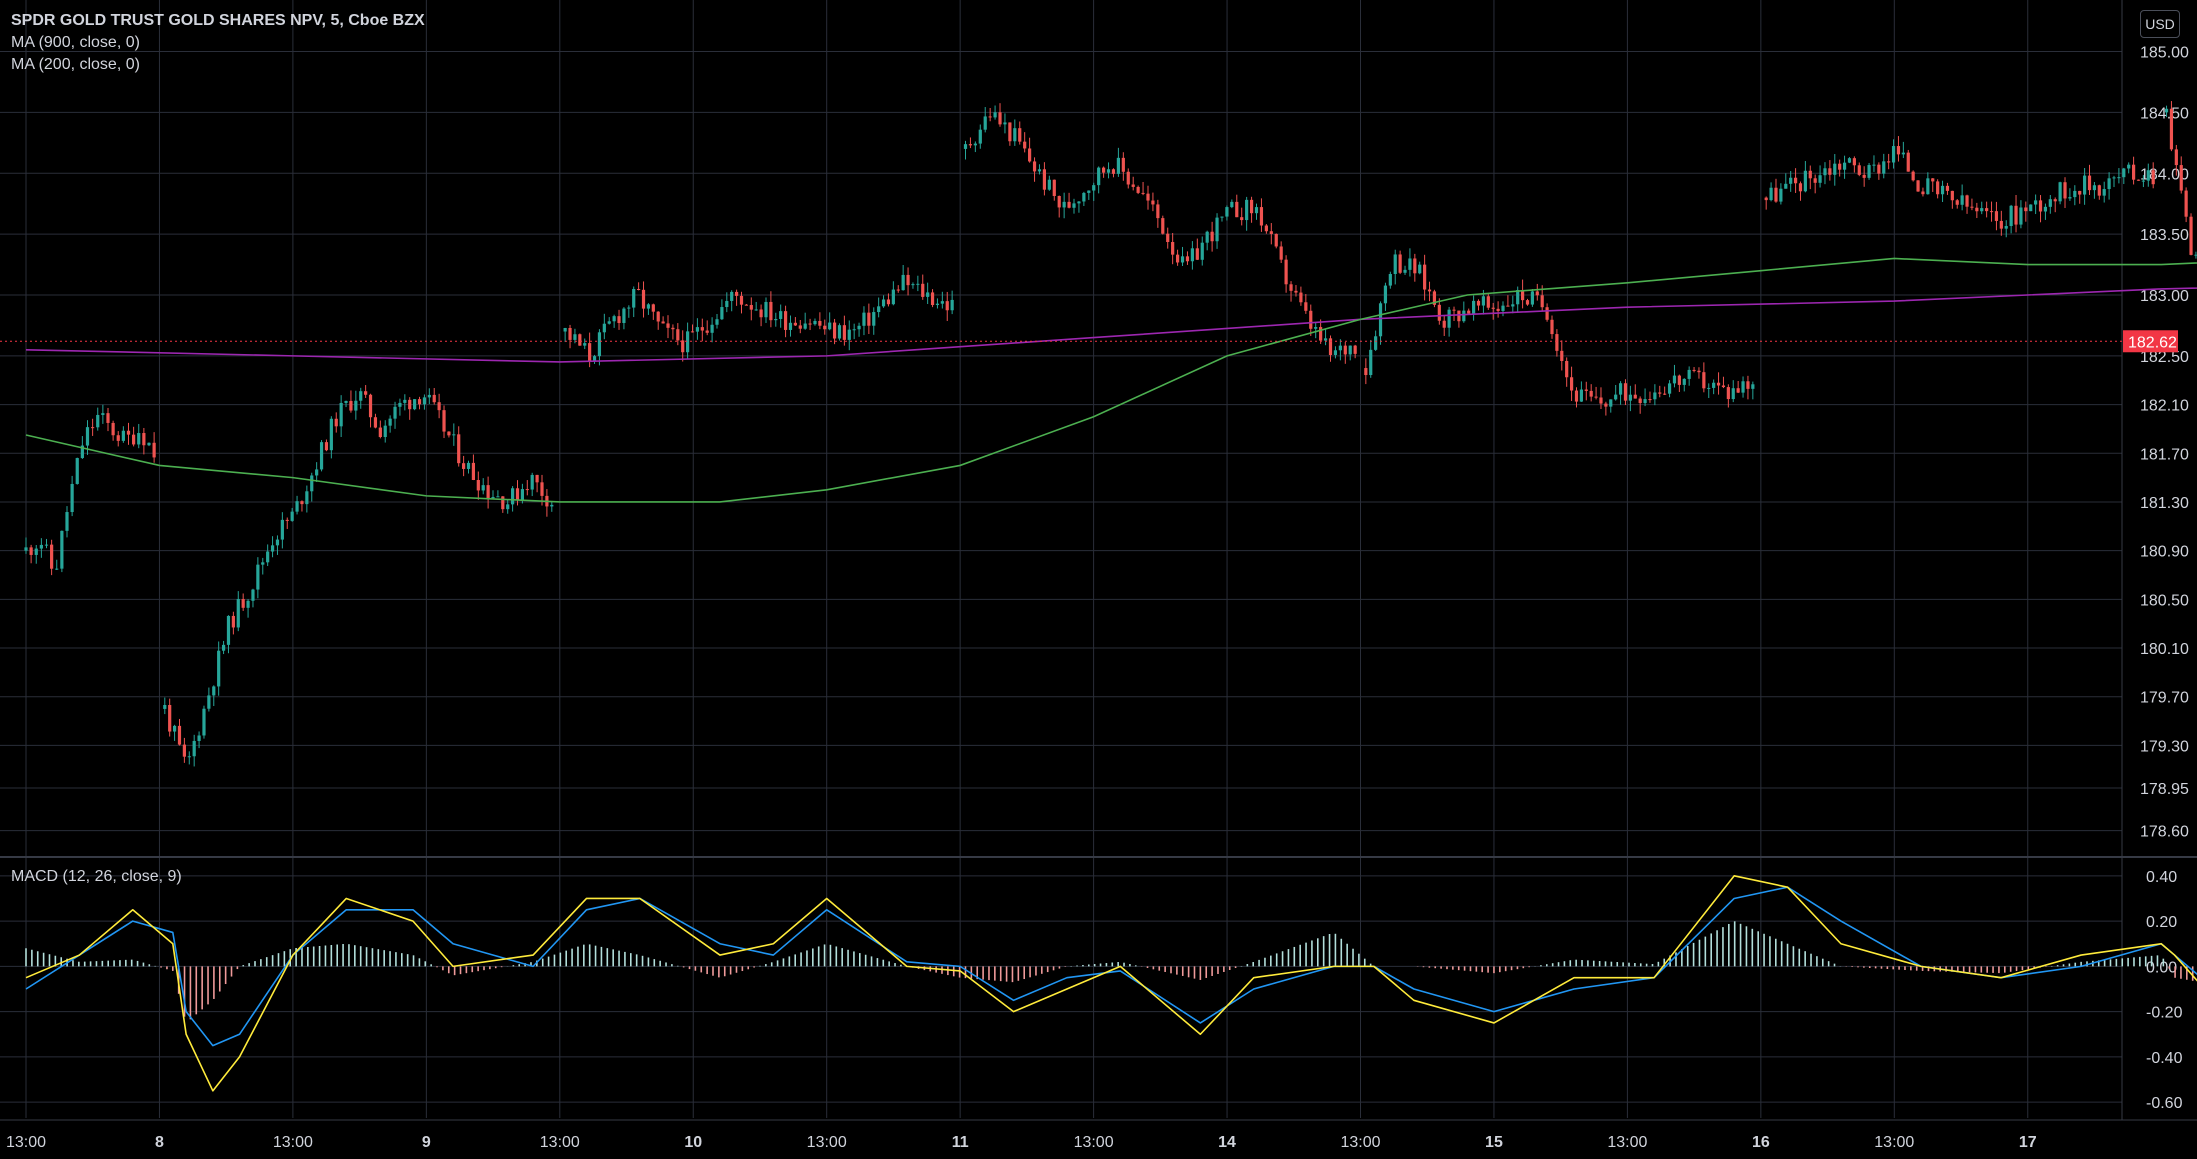  I want to click on last-price-tag, so click(2150, 341).